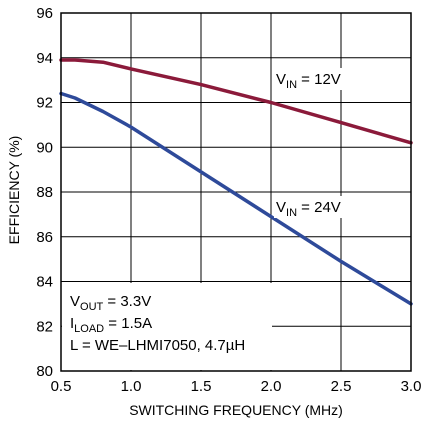 The image size is (425, 423). Describe the element at coordinates (44, 58) in the screenshot. I see `y-tick-label-7: 94` at that location.